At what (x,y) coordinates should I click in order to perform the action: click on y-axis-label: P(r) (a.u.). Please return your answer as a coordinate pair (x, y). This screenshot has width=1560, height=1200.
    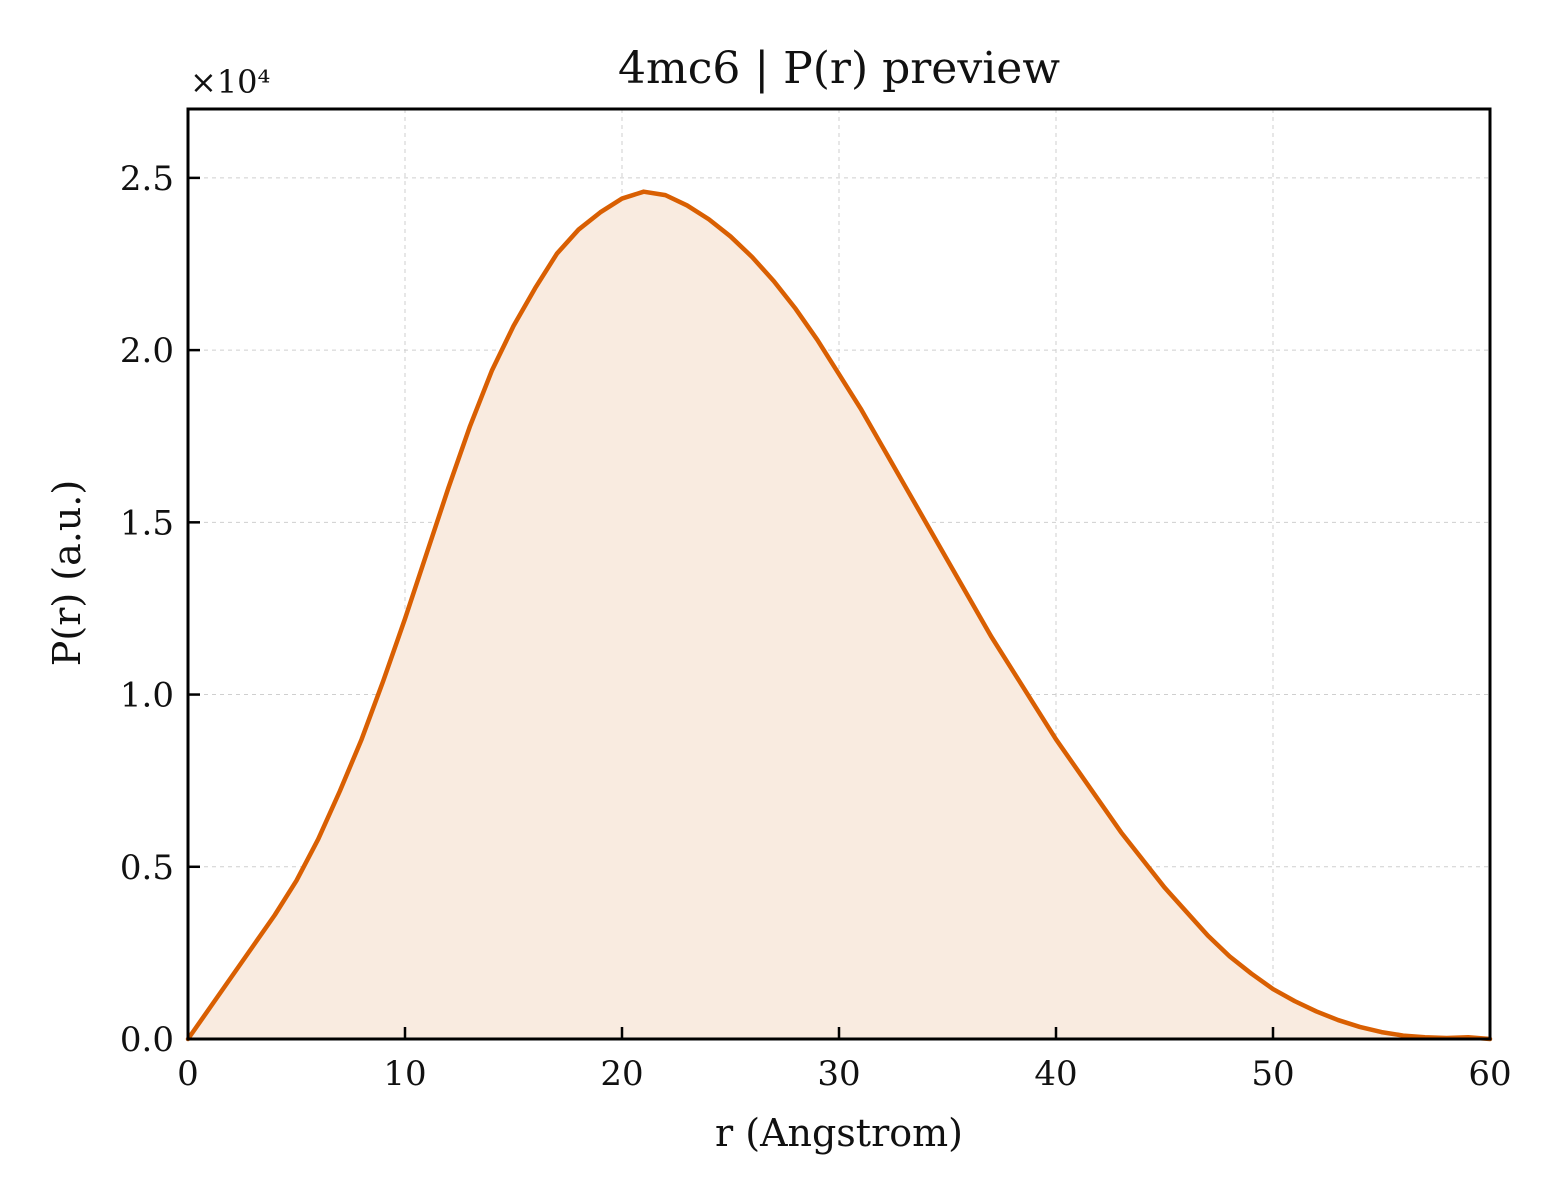
    Looking at the image, I should click on (67, 573).